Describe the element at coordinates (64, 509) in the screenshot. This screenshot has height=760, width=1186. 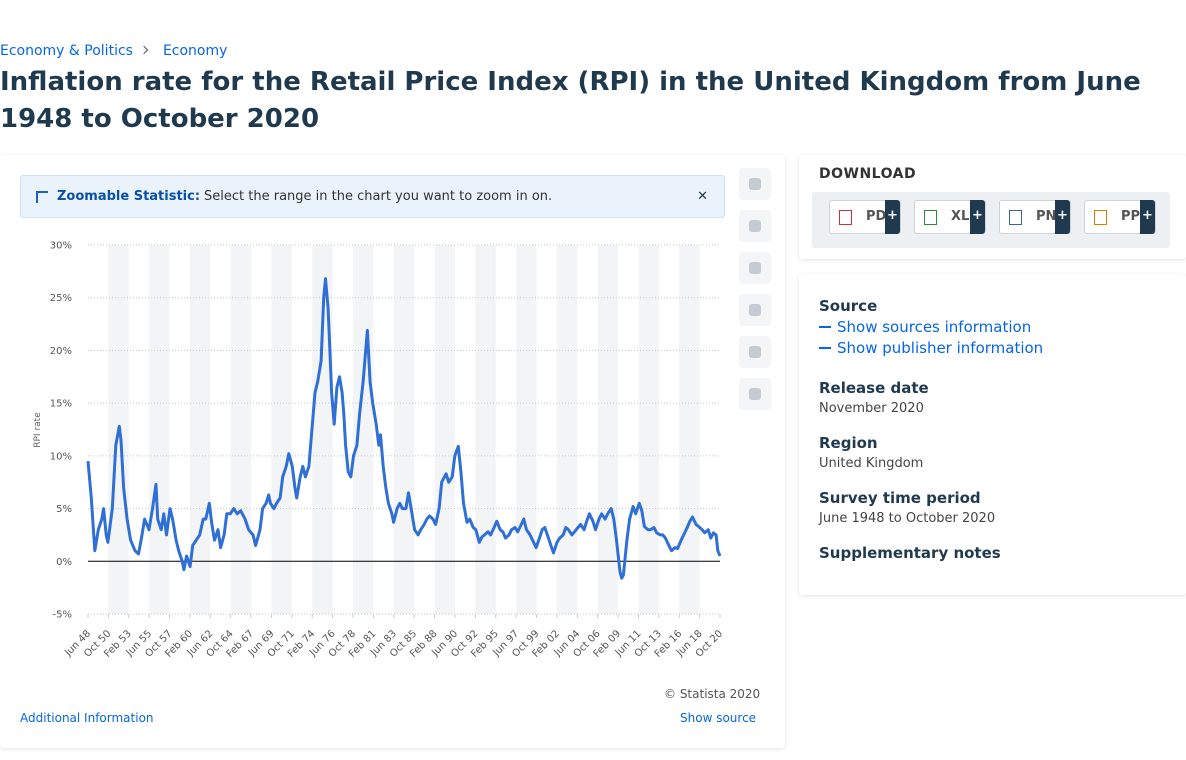
I see `y-tick-label: 5%` at that location.